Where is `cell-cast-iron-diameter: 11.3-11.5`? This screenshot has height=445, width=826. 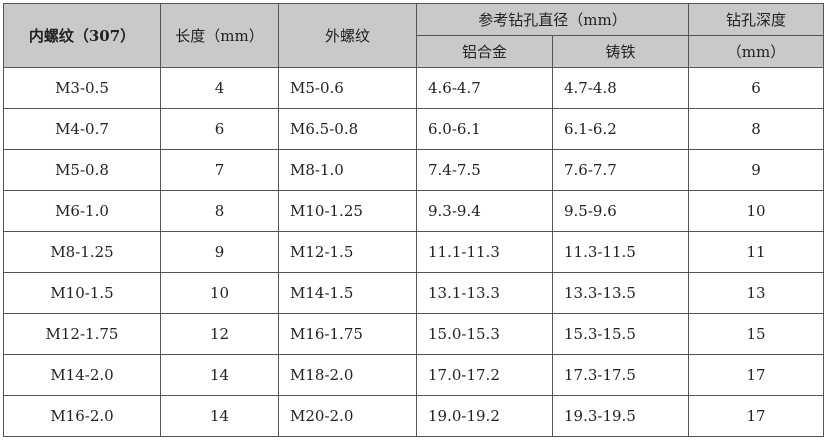
cell-cast-iron-diameter: 11.3-11.5 is located at coordinates (620, 252).